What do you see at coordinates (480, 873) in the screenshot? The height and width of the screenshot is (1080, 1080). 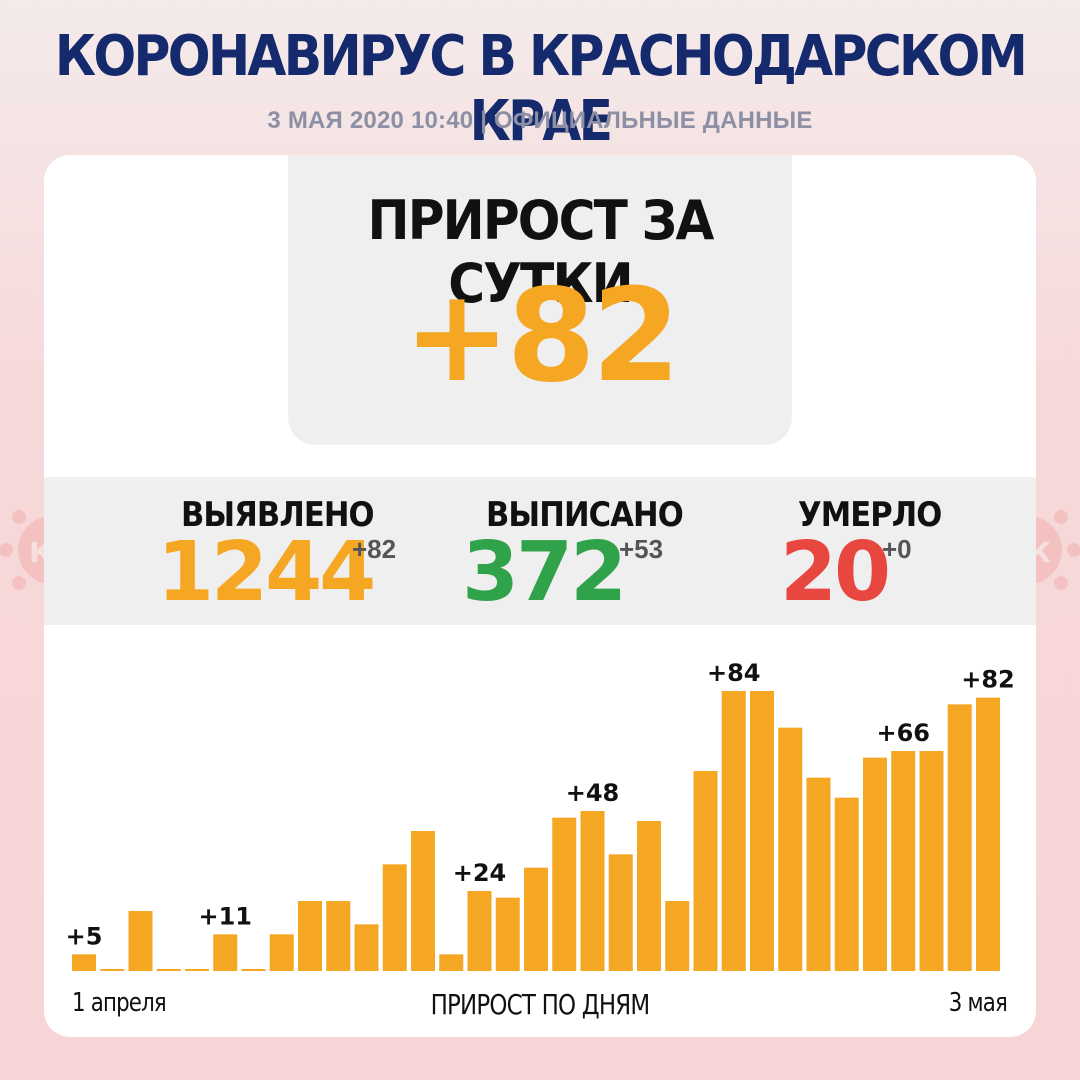 I see `chart-data-label: +24` at bounding box center [480, 873].